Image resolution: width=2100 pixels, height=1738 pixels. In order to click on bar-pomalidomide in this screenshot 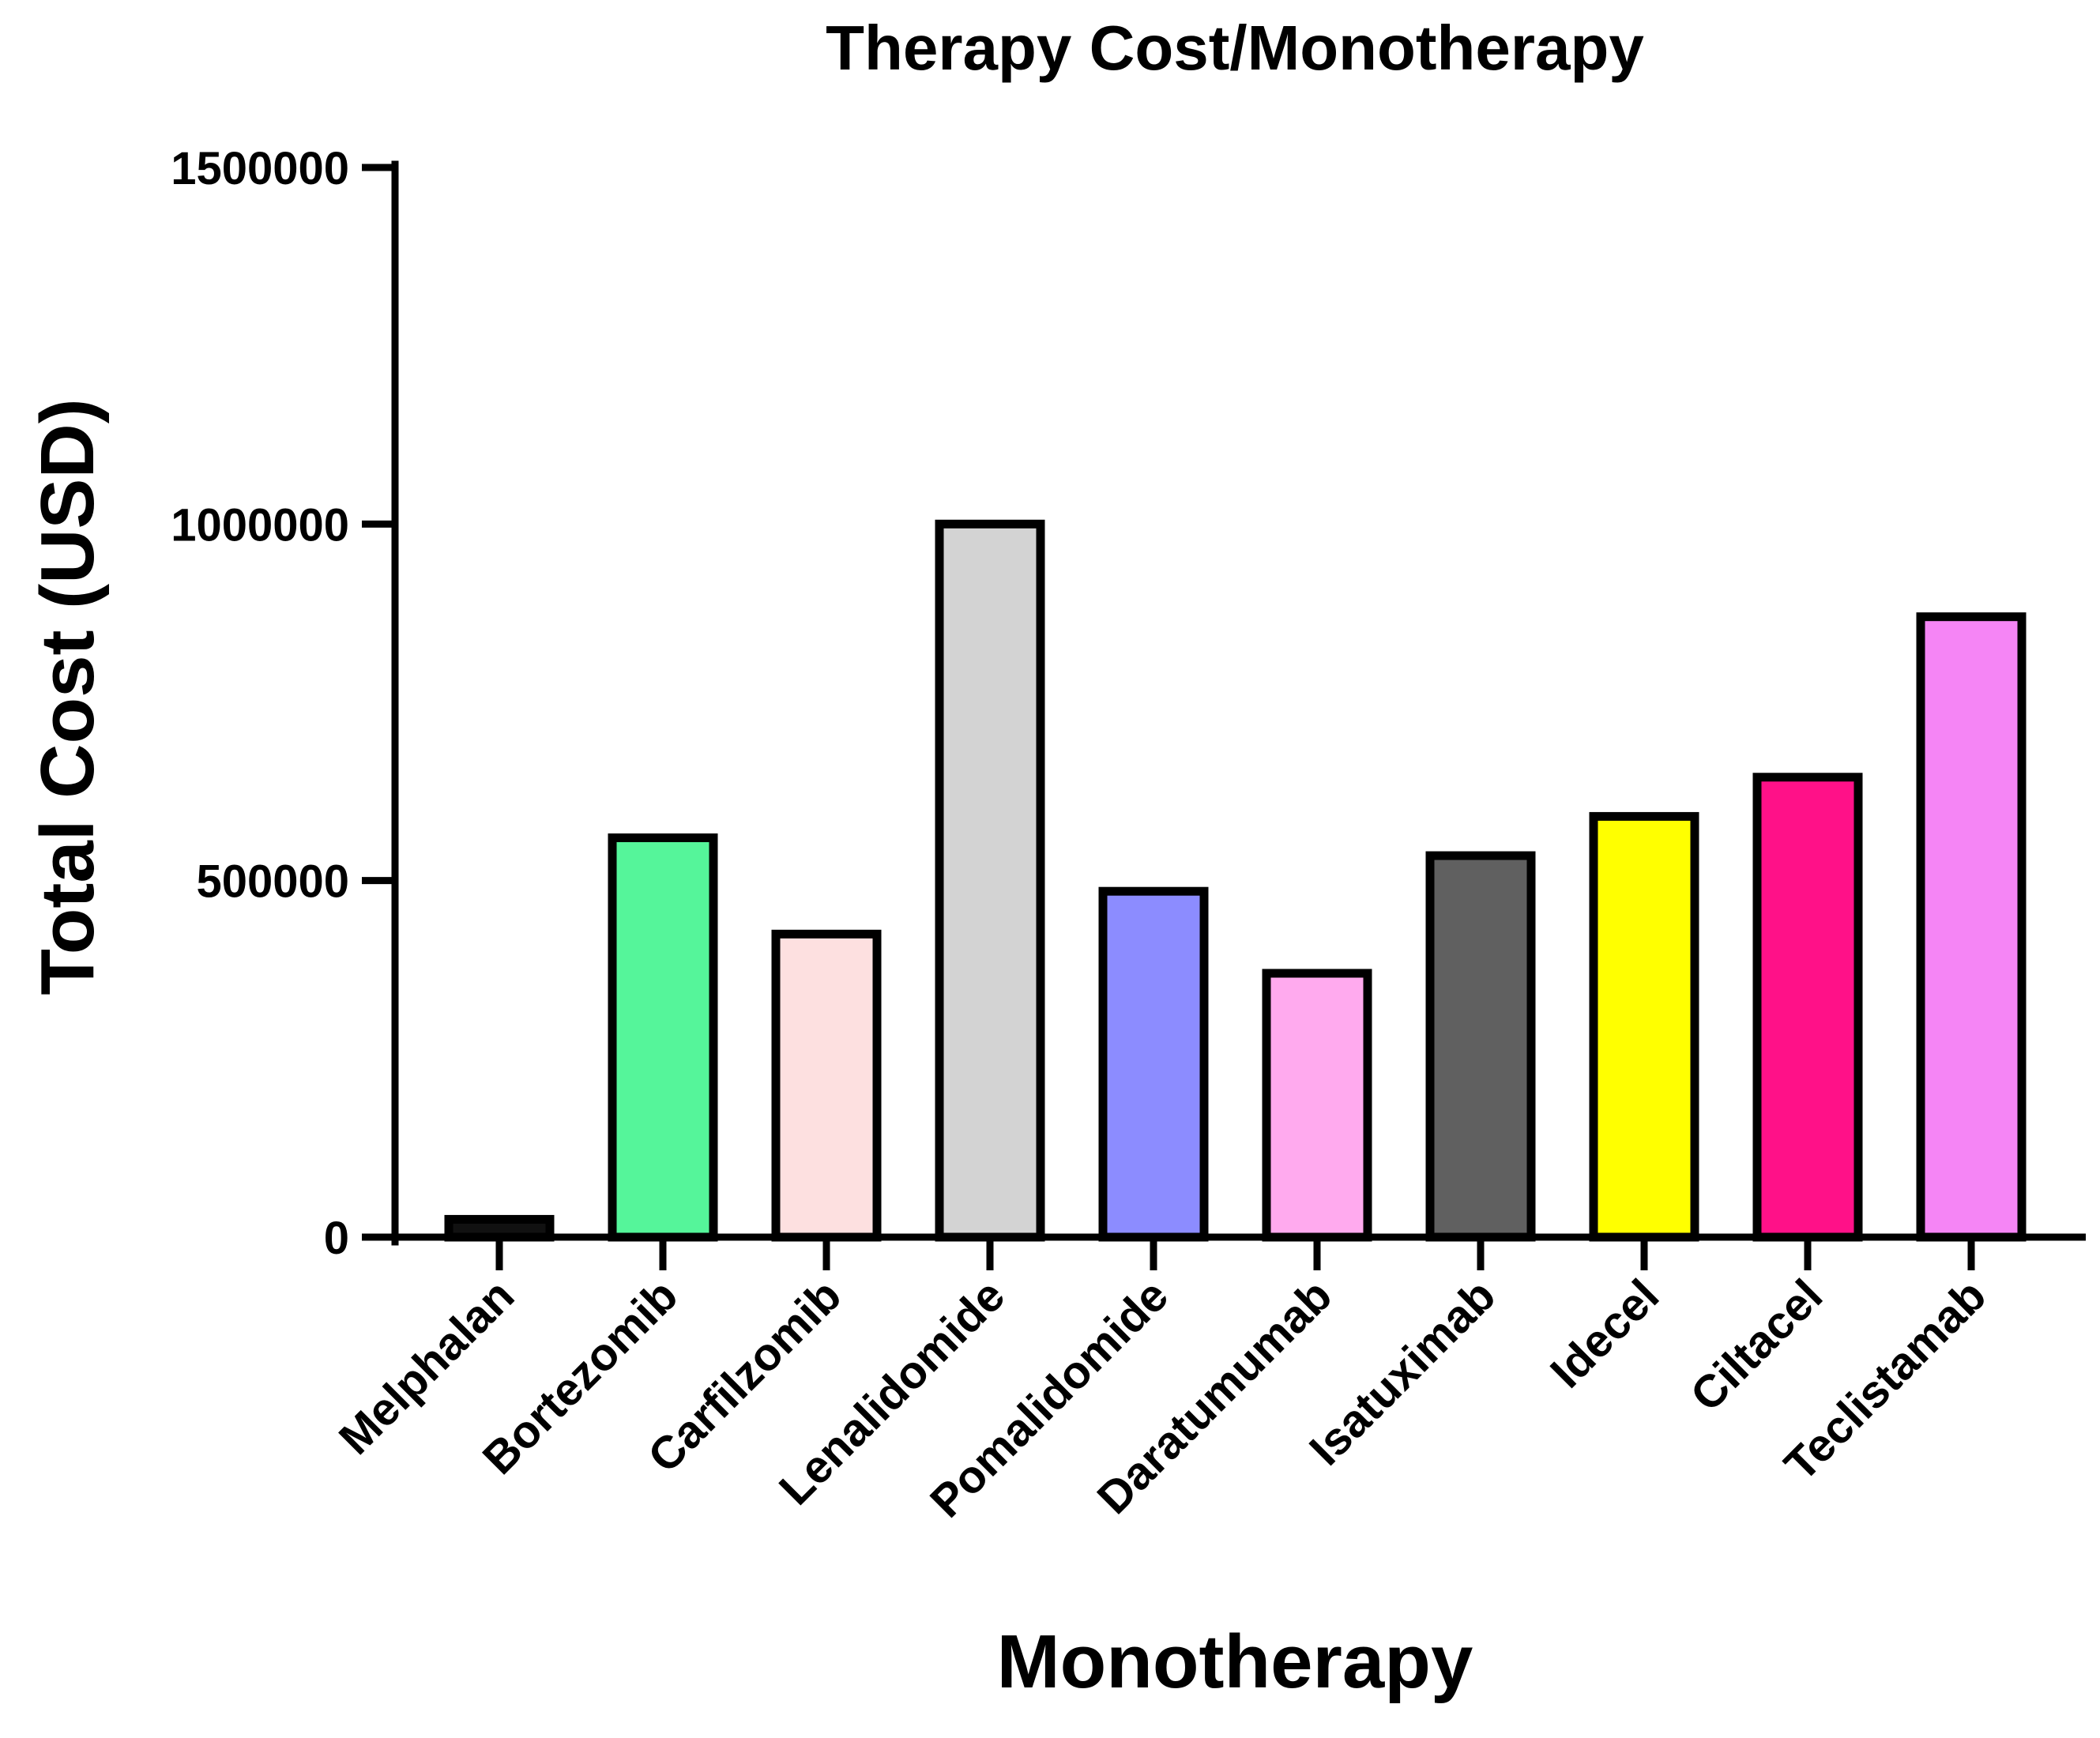, I will do `click(1154, 1064)`.